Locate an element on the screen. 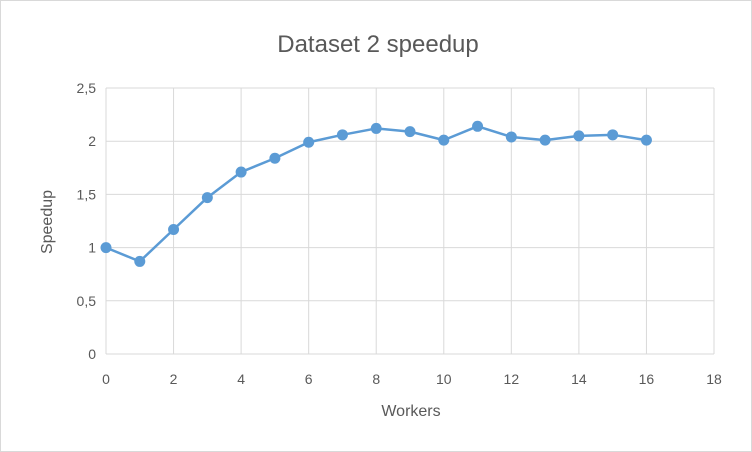 This screenshot has height=452, width=752. x-tick-label: 4 is located at coordinates (241, 379).